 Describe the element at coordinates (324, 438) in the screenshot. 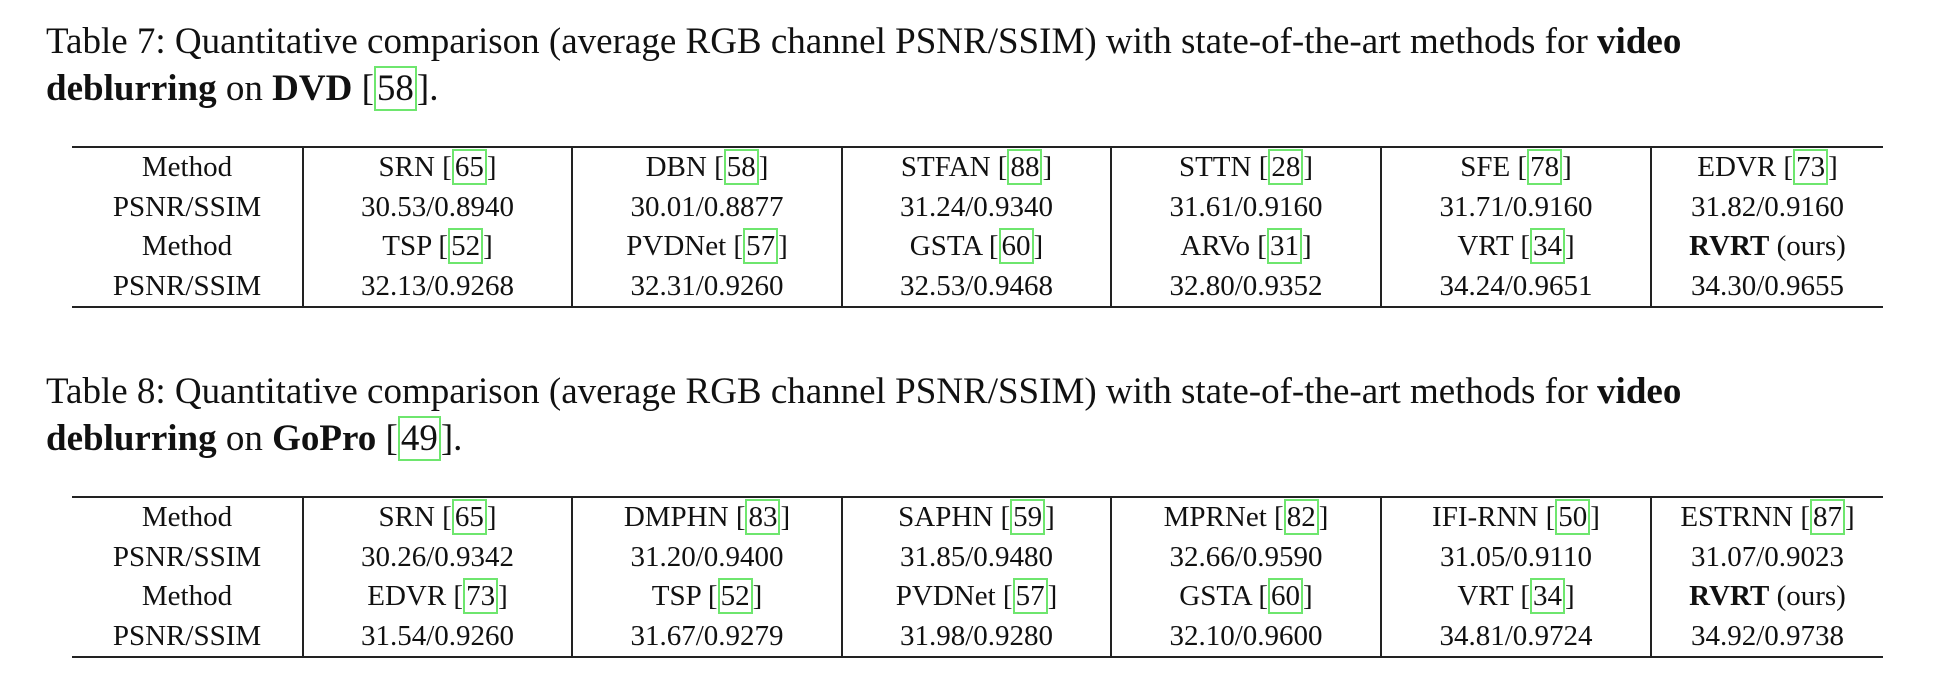

I see `text-span: GoPro` at that location.